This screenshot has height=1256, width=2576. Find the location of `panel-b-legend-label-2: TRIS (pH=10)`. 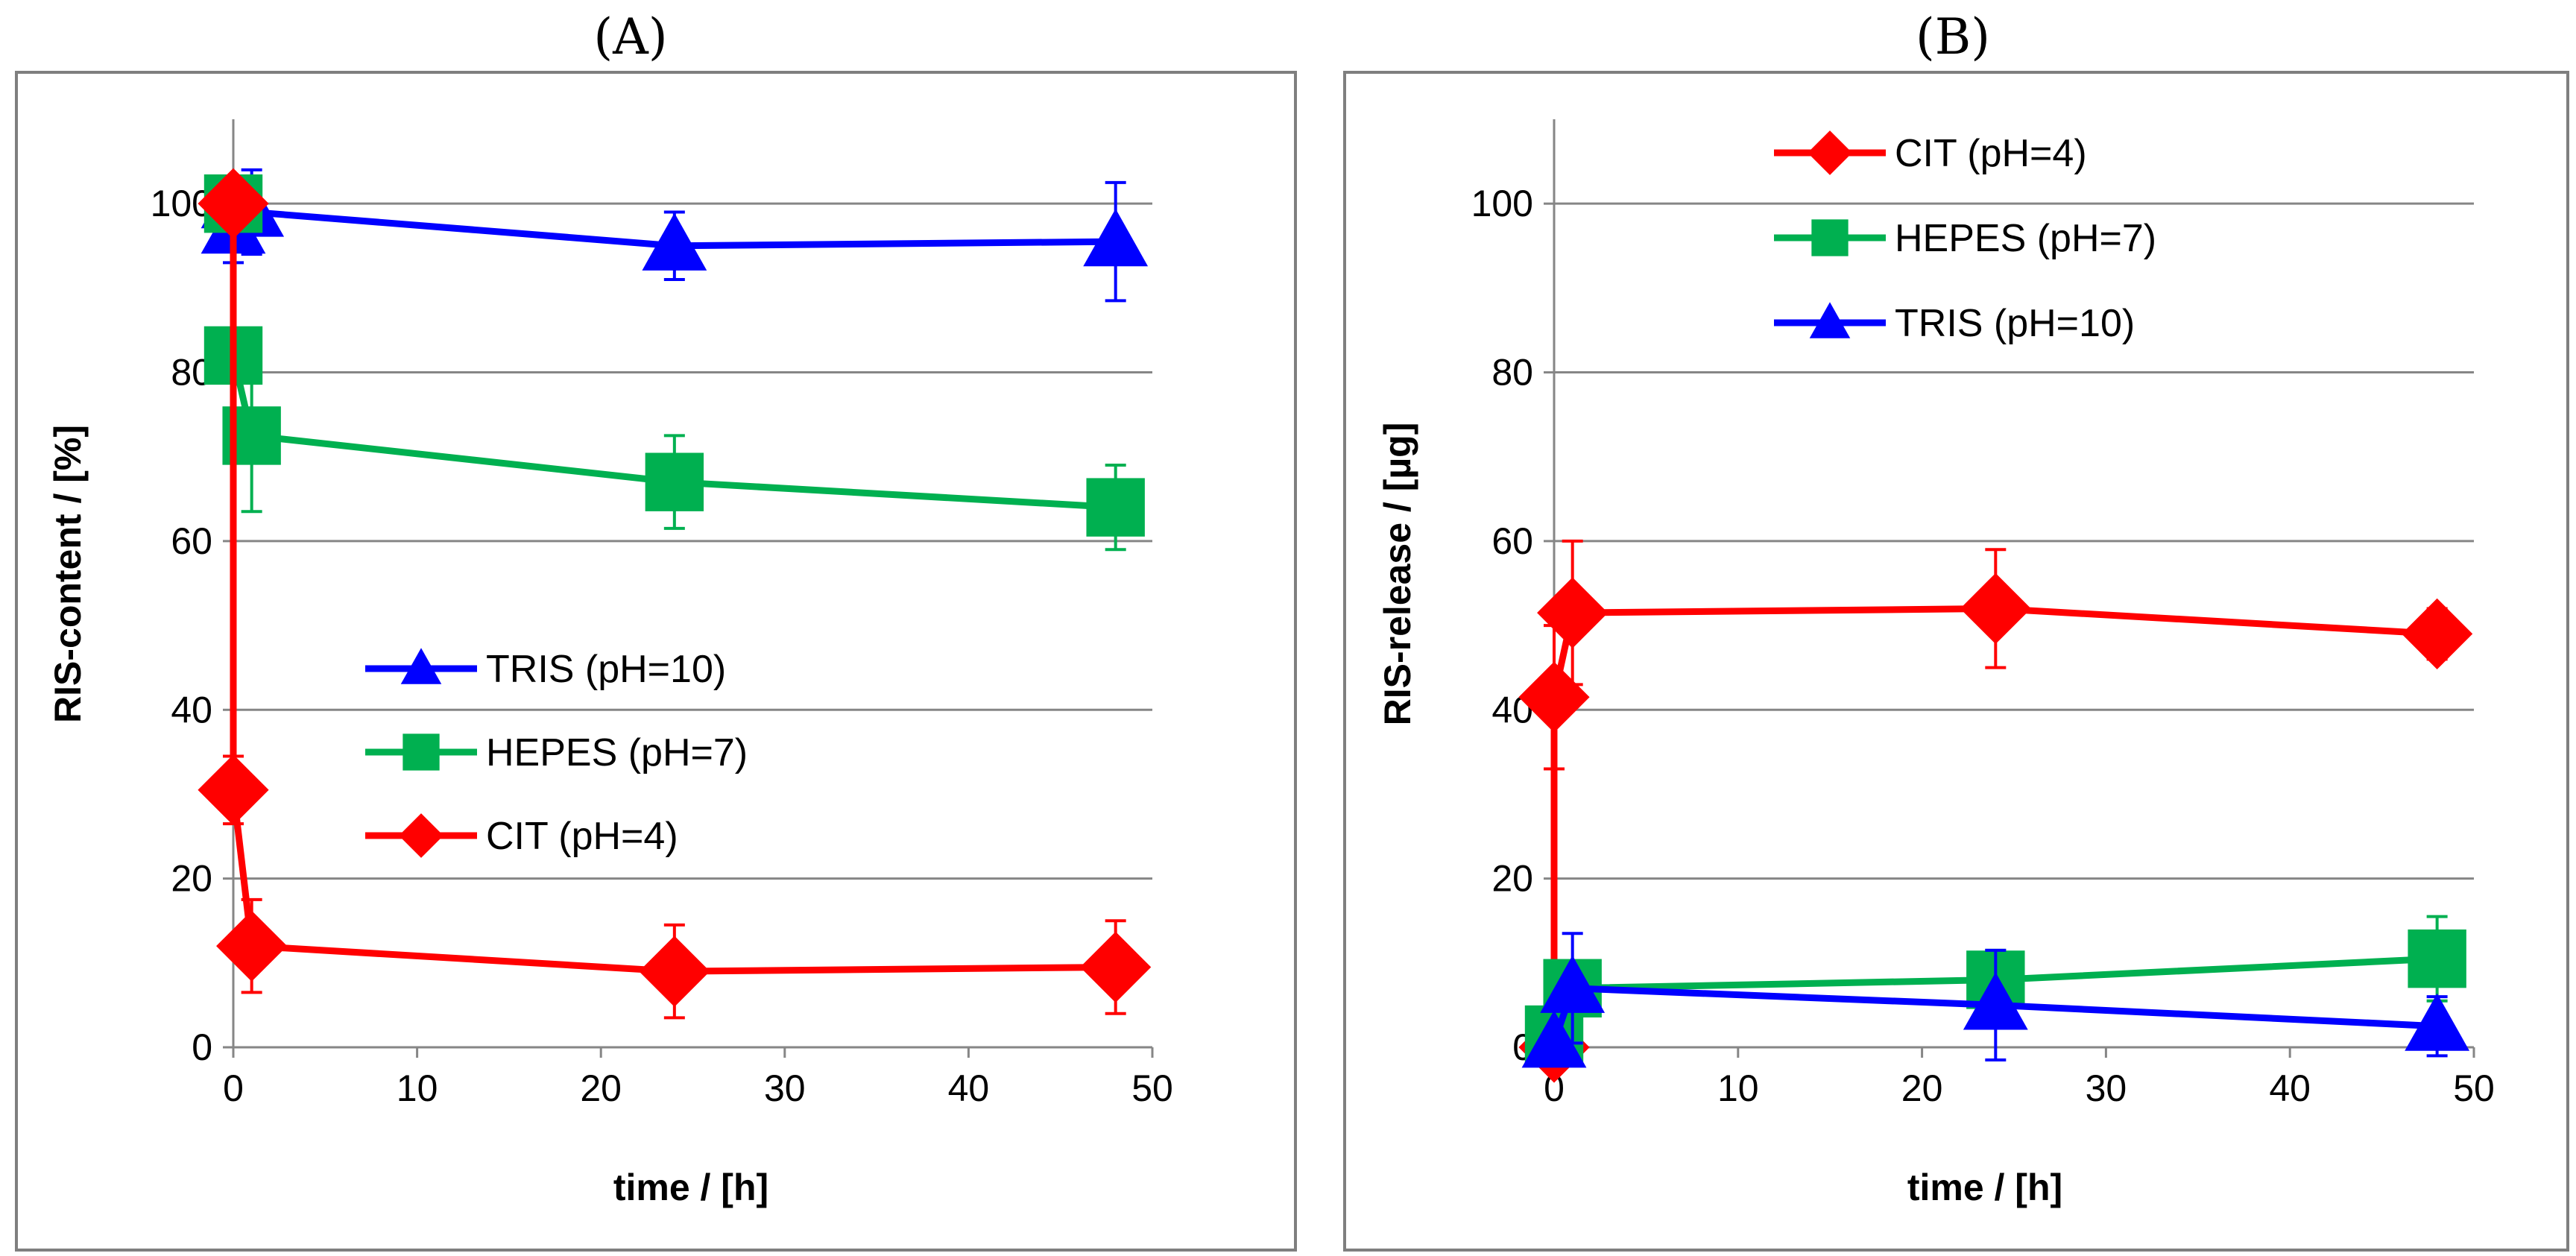

panel-b-legend-label-2: TRIS (pH=10) is located at coordinates (2015, 323).